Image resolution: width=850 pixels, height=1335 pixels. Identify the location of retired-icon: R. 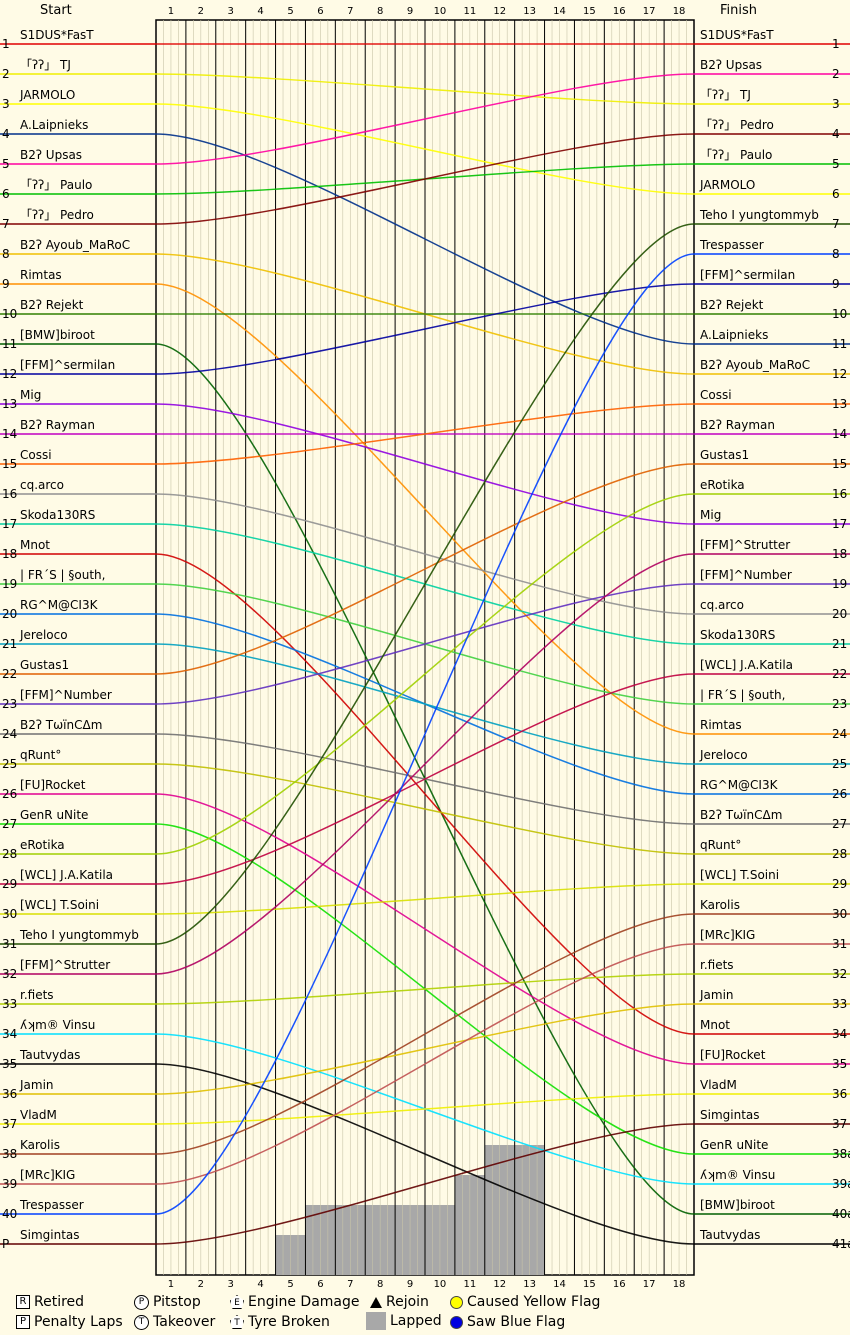
(23, 1302).